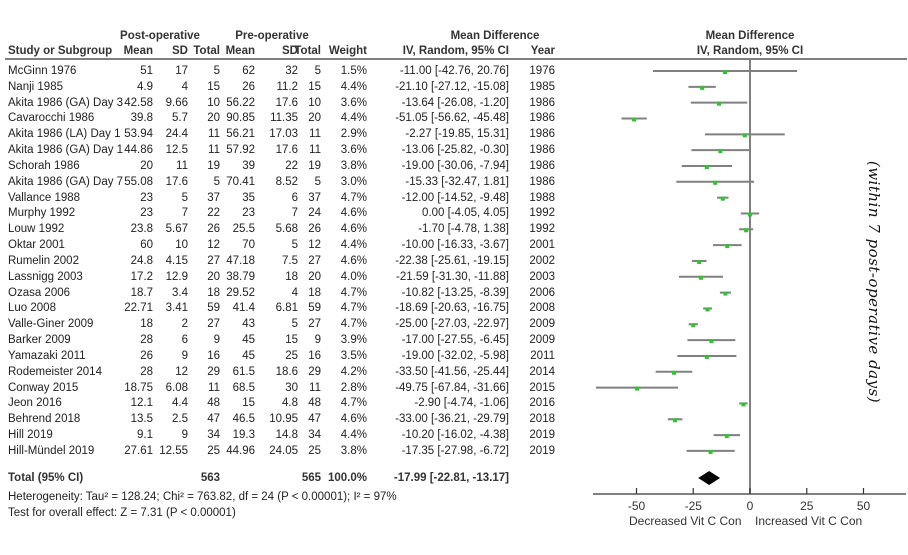 The width and height of the screenshot is (908, 555). Describe the element at coordinates (455, 245) in the screenshot. I see `mean-difference: -10.00 [-16.33, -3.67]` at that location.